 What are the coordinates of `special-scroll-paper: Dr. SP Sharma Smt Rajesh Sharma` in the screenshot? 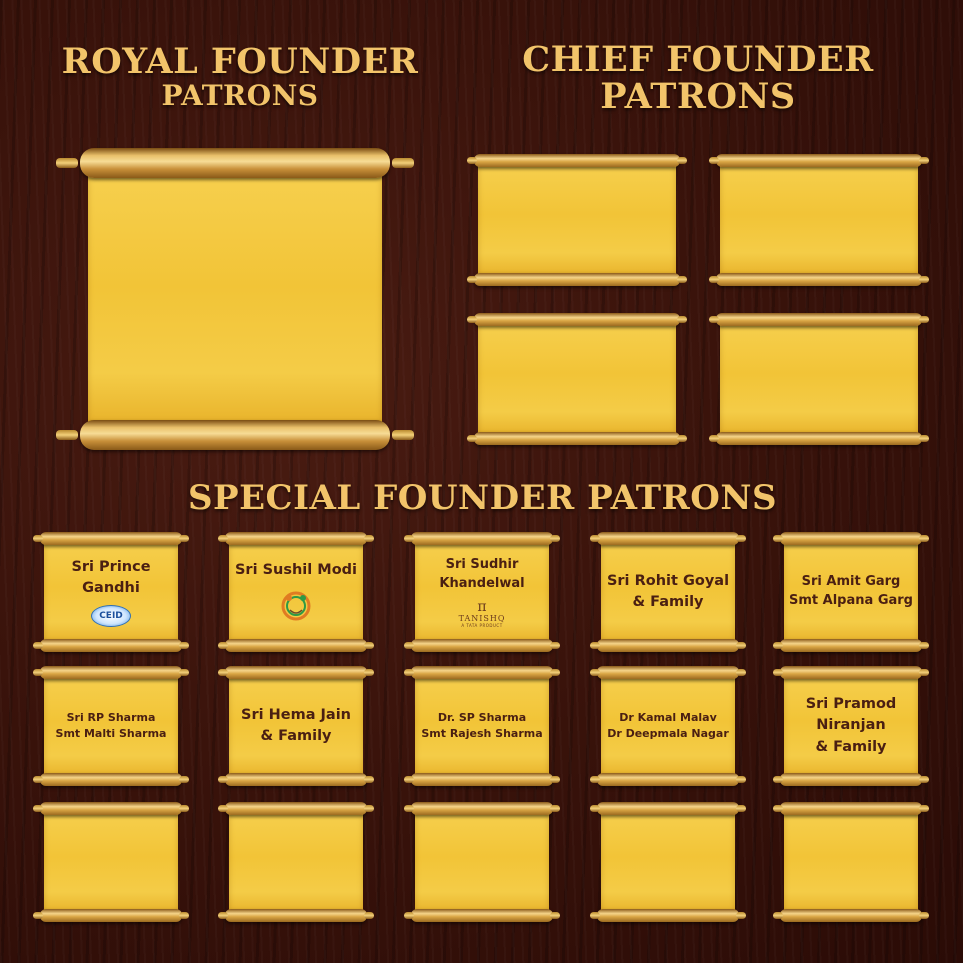 It's located at (482, 726).